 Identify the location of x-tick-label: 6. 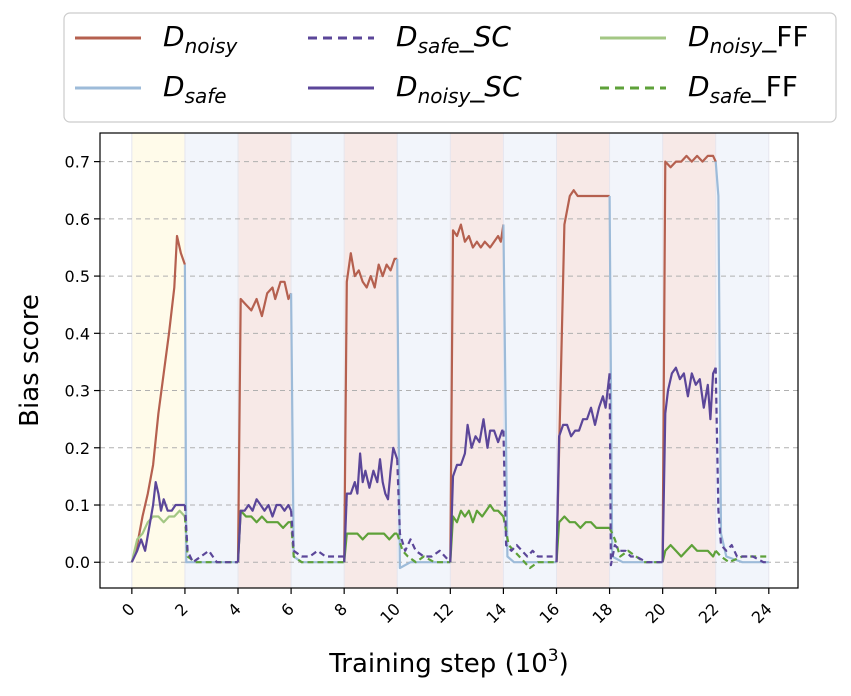
(287, 609).